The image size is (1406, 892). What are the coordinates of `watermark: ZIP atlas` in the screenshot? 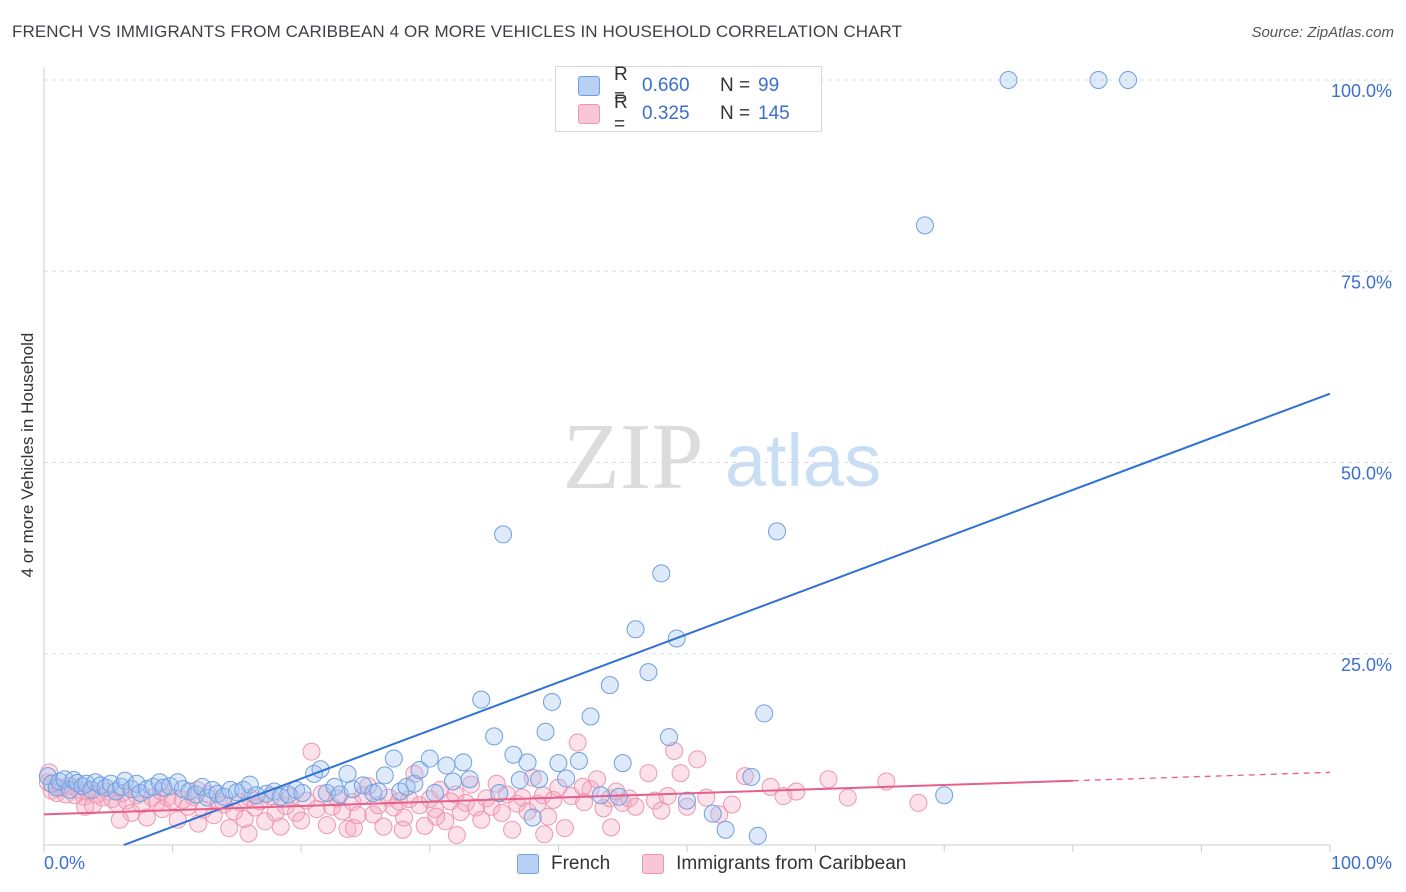 It's located at (722, 457).